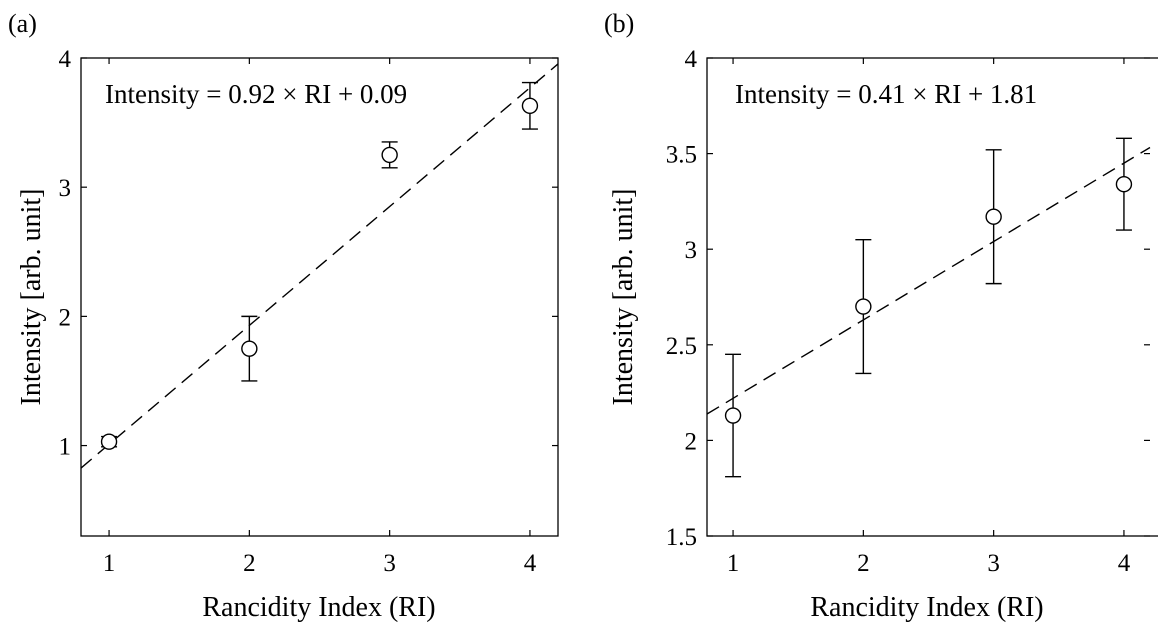  Describe the element at coordinates (681, 537) in the screenshot. I see `y-tick-label: 1.5` at that location.